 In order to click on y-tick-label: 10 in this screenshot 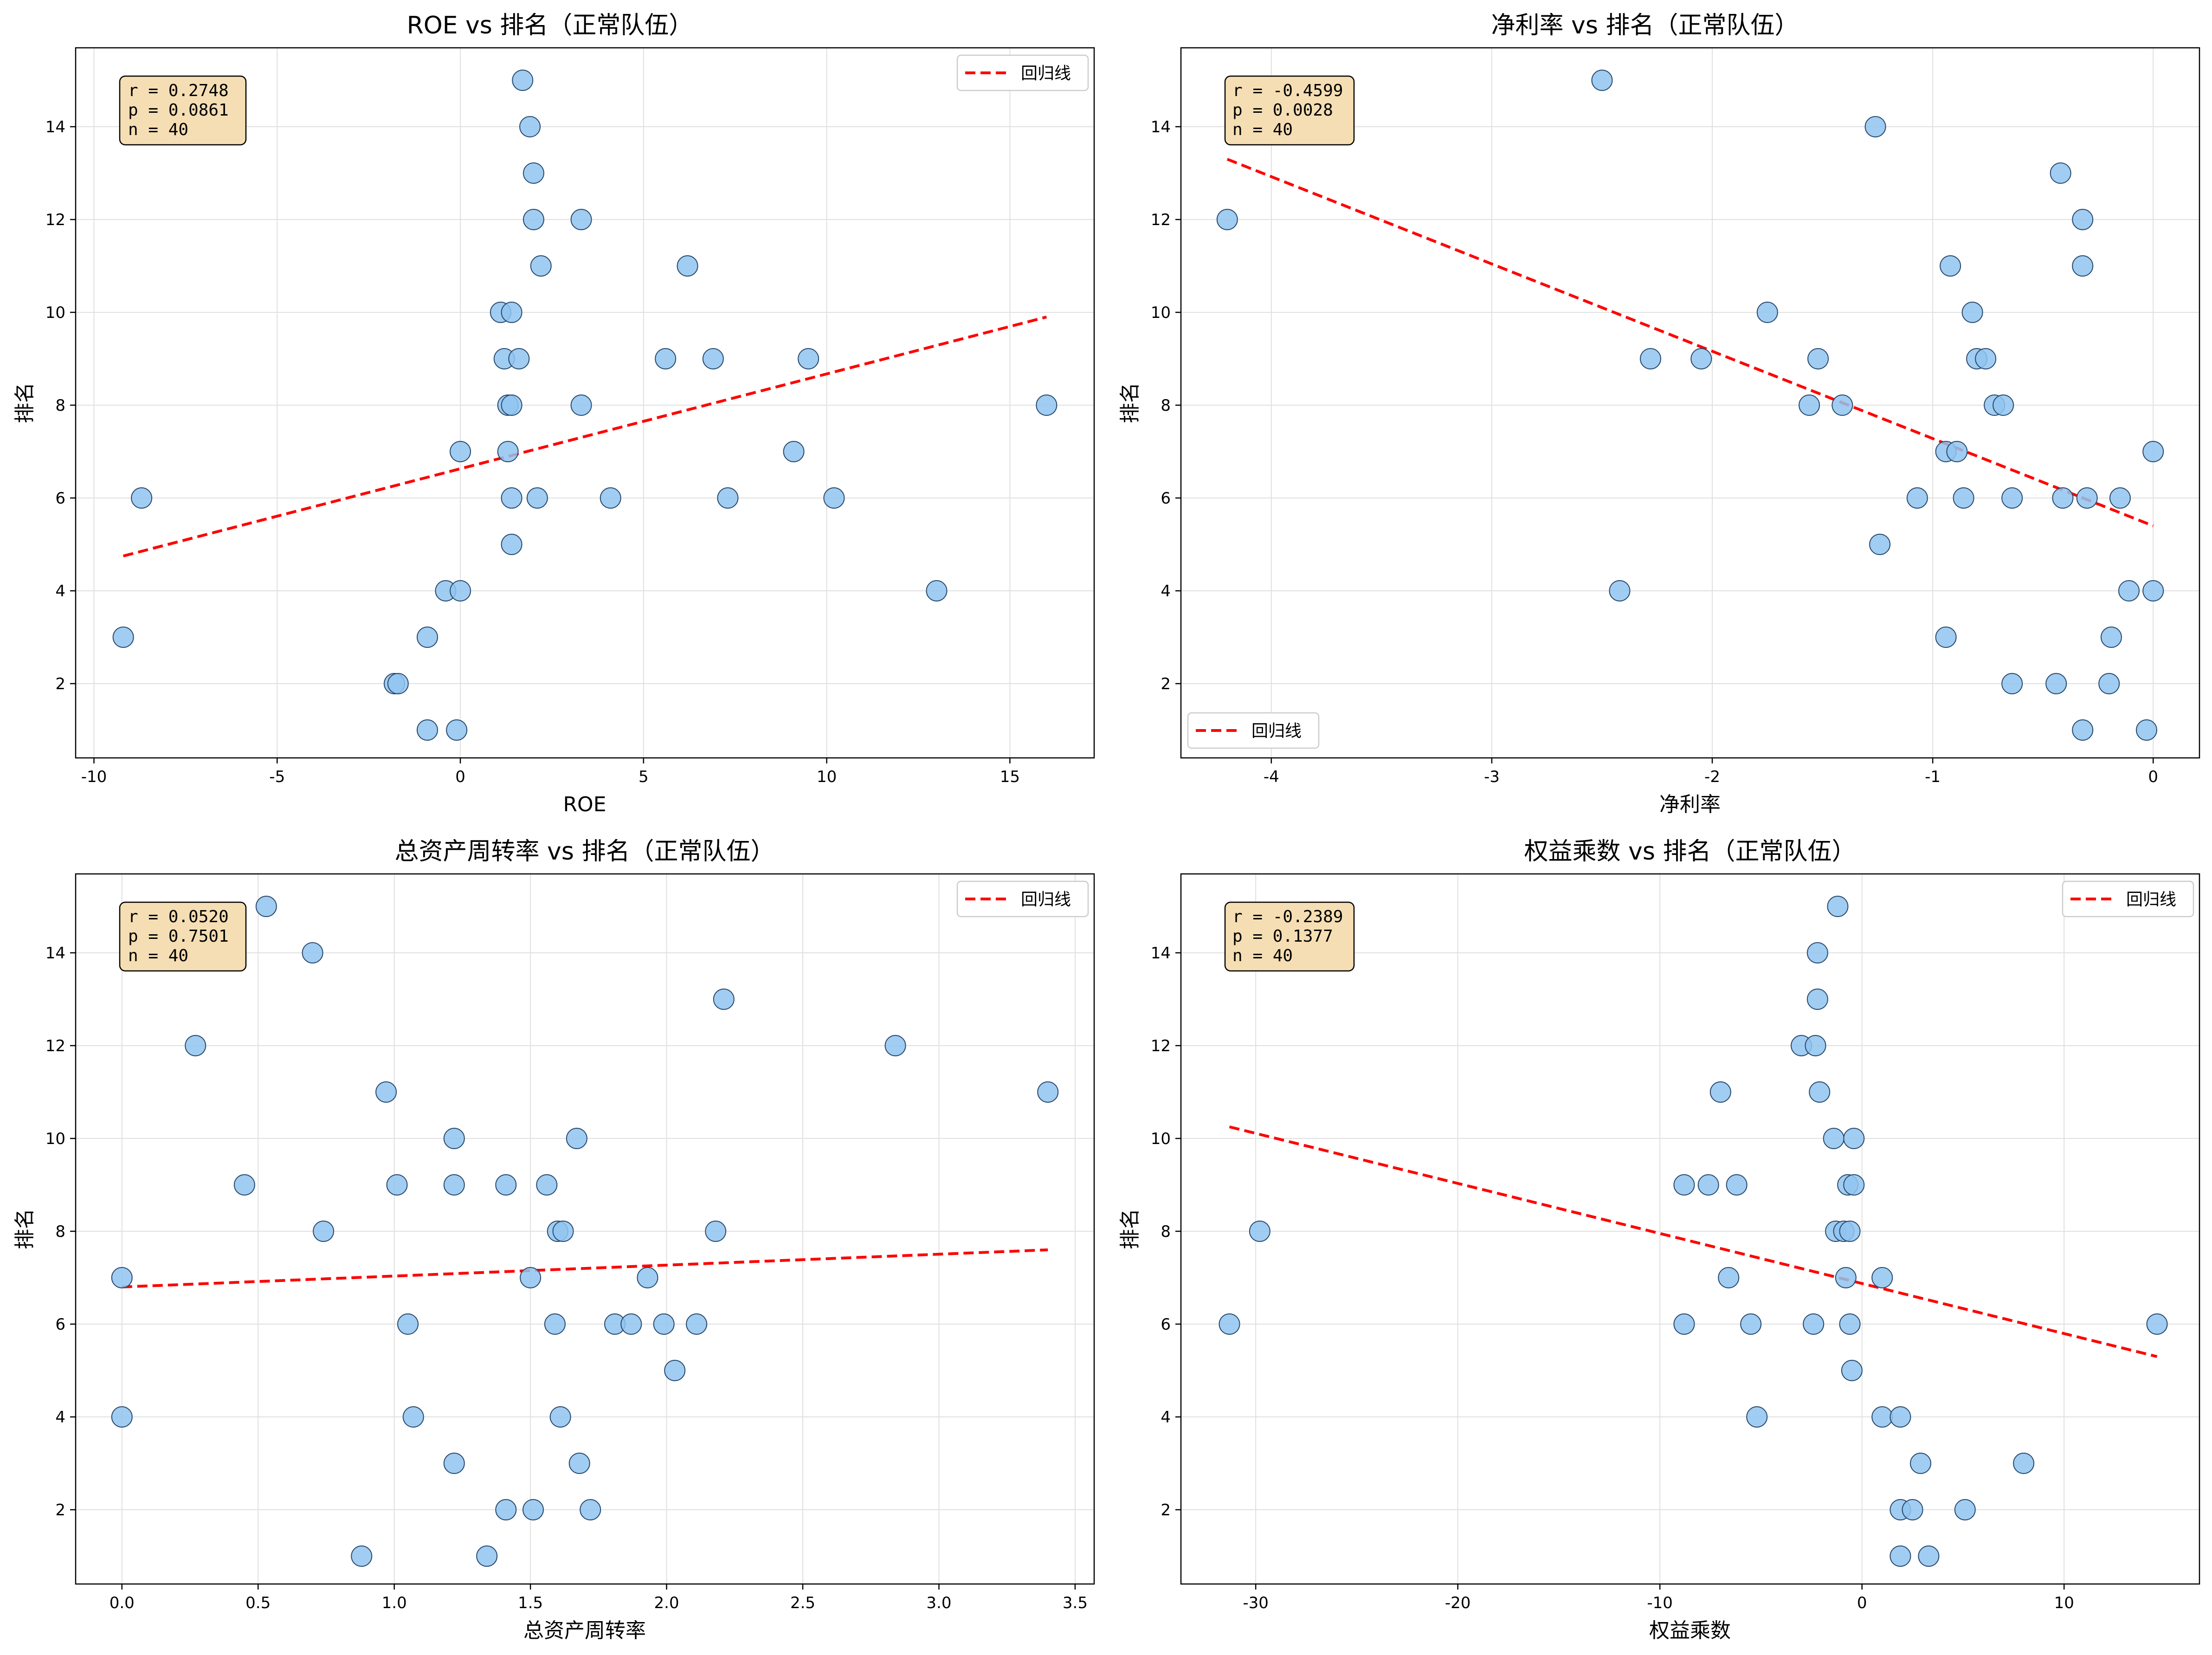, I will do `click(55, 313)`.